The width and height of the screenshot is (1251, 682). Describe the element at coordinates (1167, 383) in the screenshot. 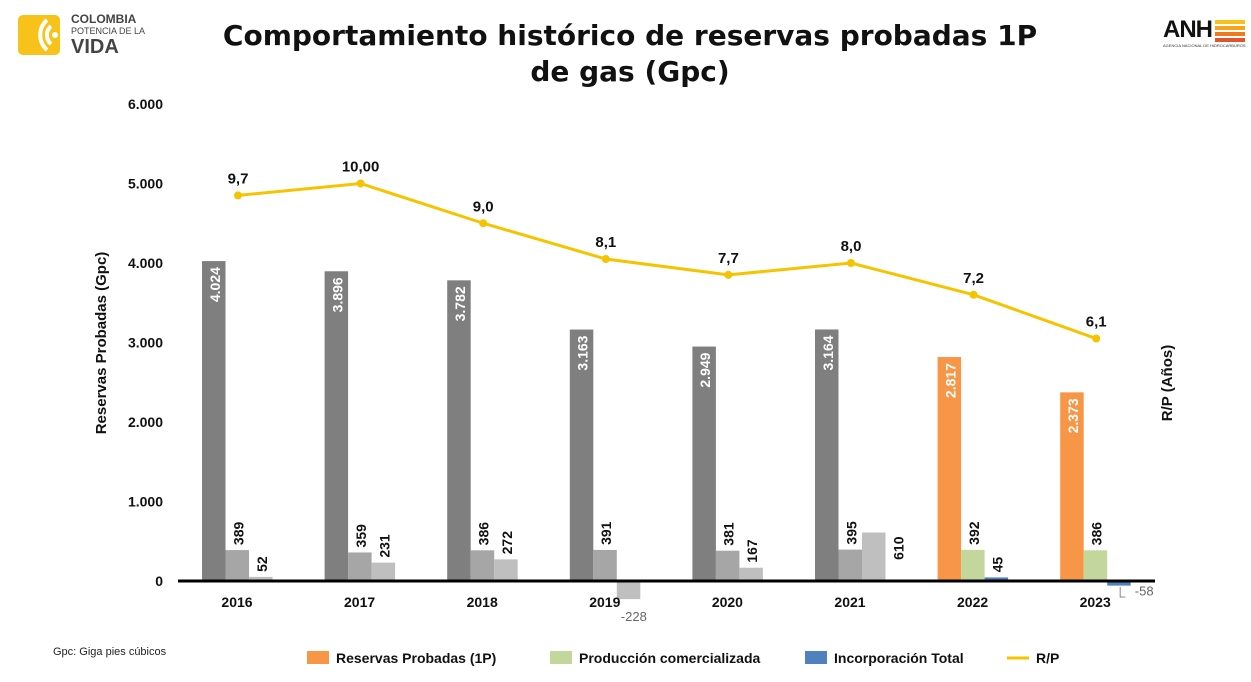

I see `y2-axis-label: R/P (Años)` at that location.